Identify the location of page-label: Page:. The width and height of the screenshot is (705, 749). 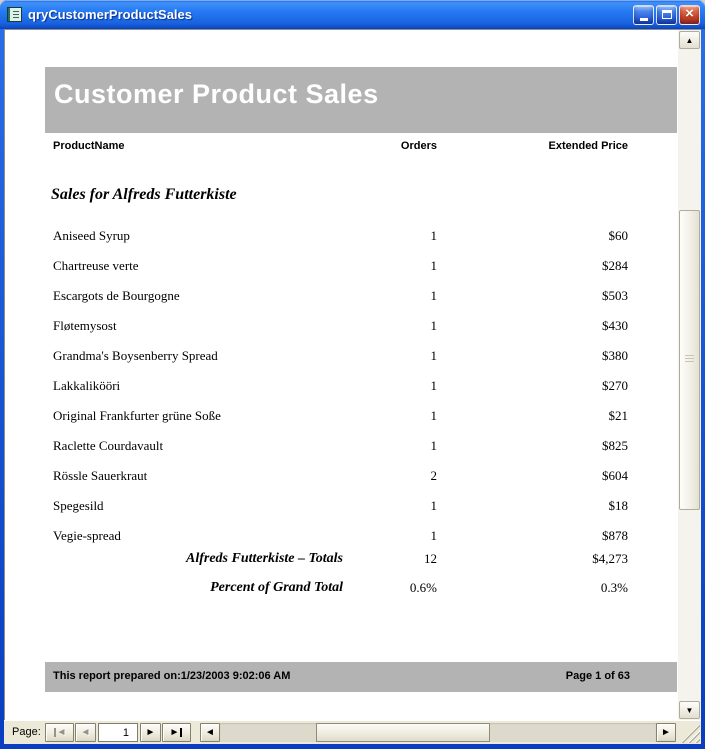
(26, 732).